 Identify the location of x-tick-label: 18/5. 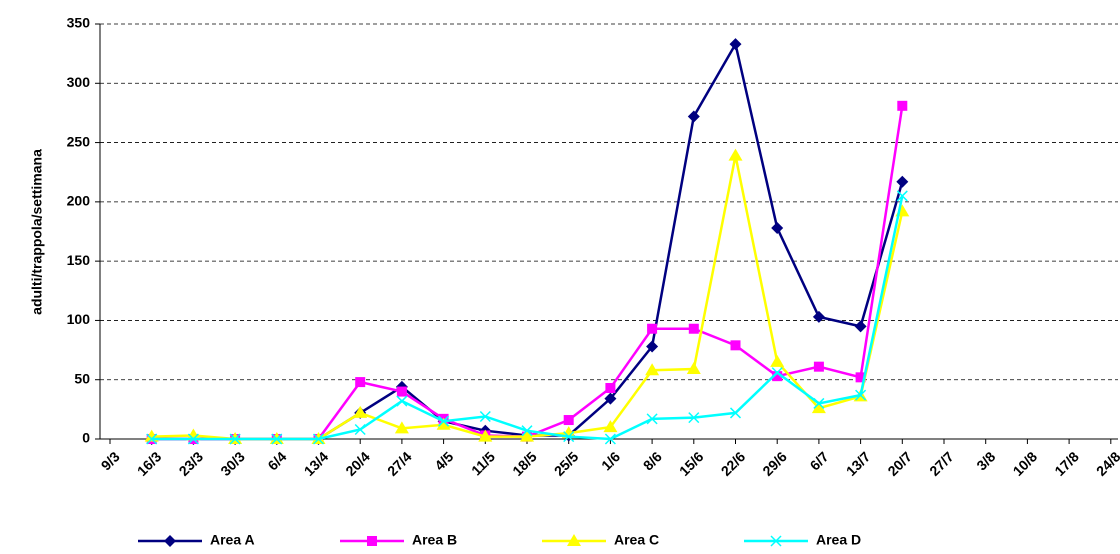
(524, 463).